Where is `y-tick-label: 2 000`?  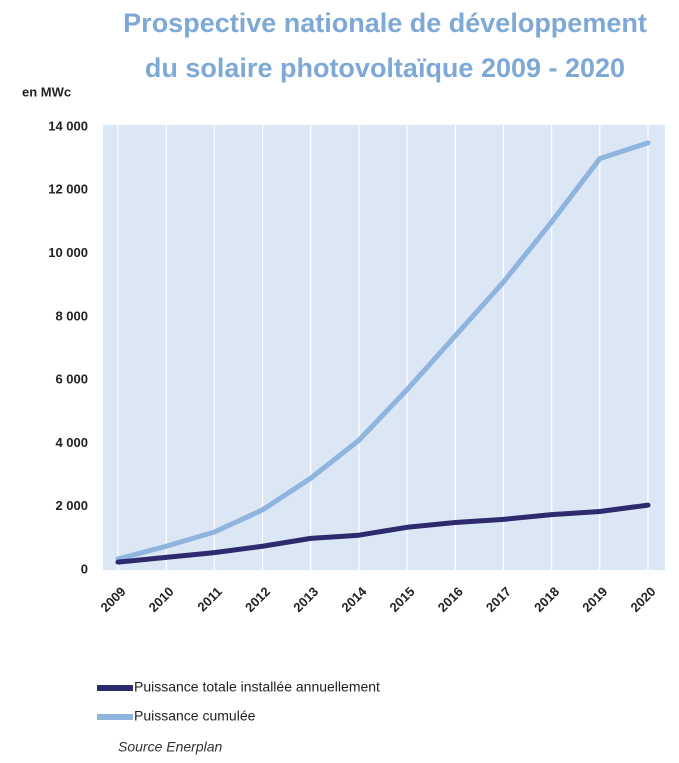
y-tick-label: 2 000 is located at coordinates (71, 505).